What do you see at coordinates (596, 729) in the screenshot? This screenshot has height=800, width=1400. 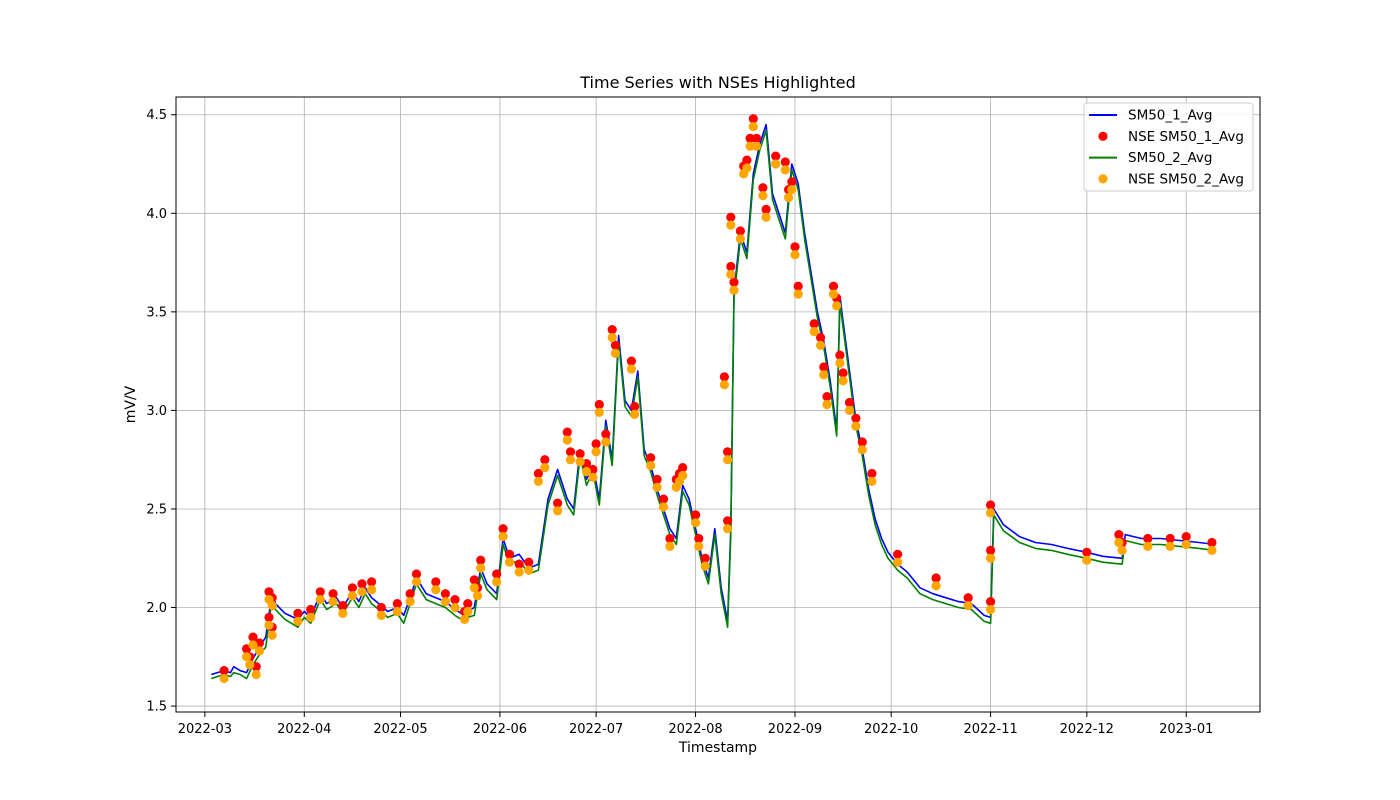 I see `x-tick-label: 2022-07` at bounding box center [596, 729].